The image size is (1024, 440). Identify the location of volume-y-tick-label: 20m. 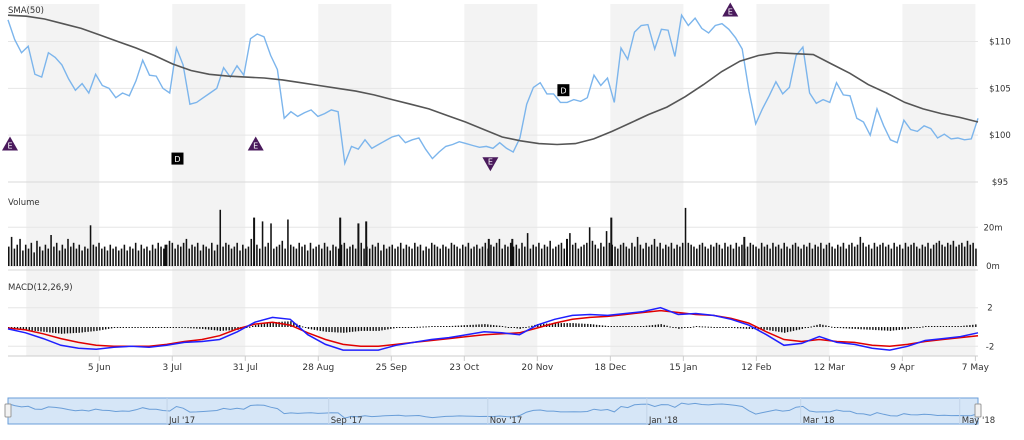
(992, 228).